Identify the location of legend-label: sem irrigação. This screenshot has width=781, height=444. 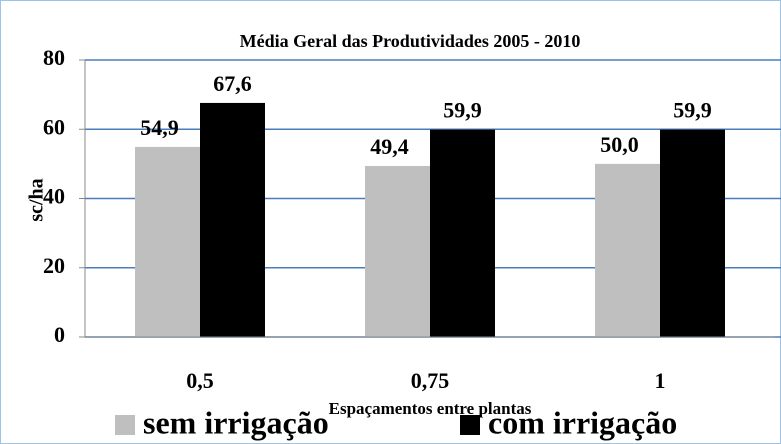
(236, 422).